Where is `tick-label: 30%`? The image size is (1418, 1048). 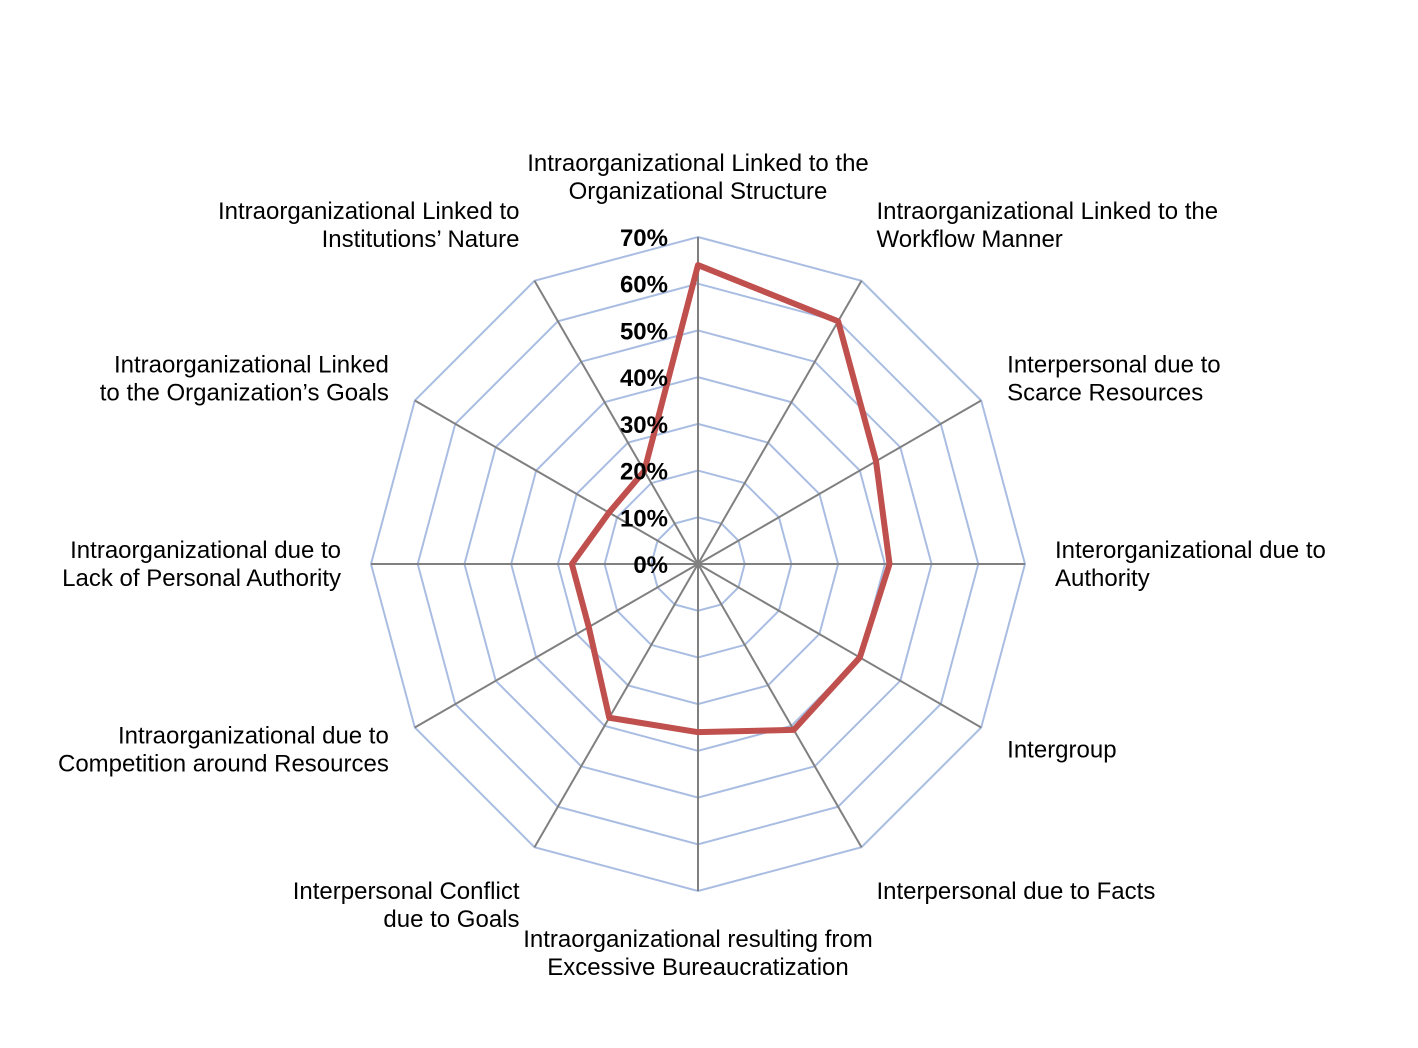 tick-label: 30% is located at coordinates (644, 425).